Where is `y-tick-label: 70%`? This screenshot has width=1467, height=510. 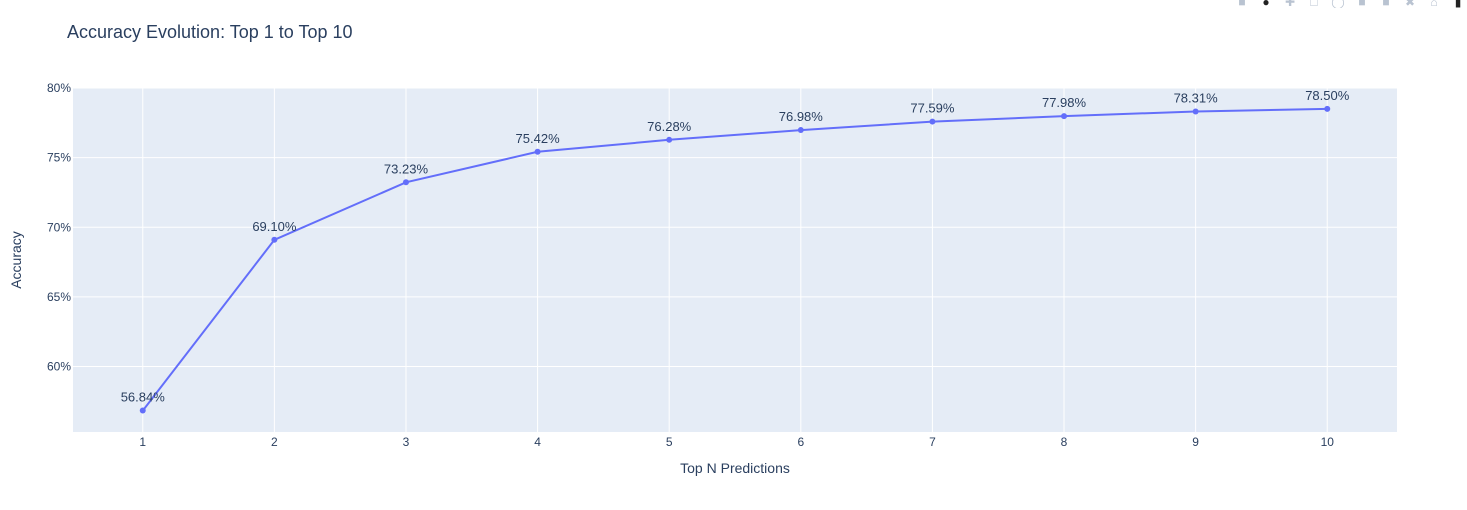
y-tick-label: 70% is located at coordinates (59, 227).